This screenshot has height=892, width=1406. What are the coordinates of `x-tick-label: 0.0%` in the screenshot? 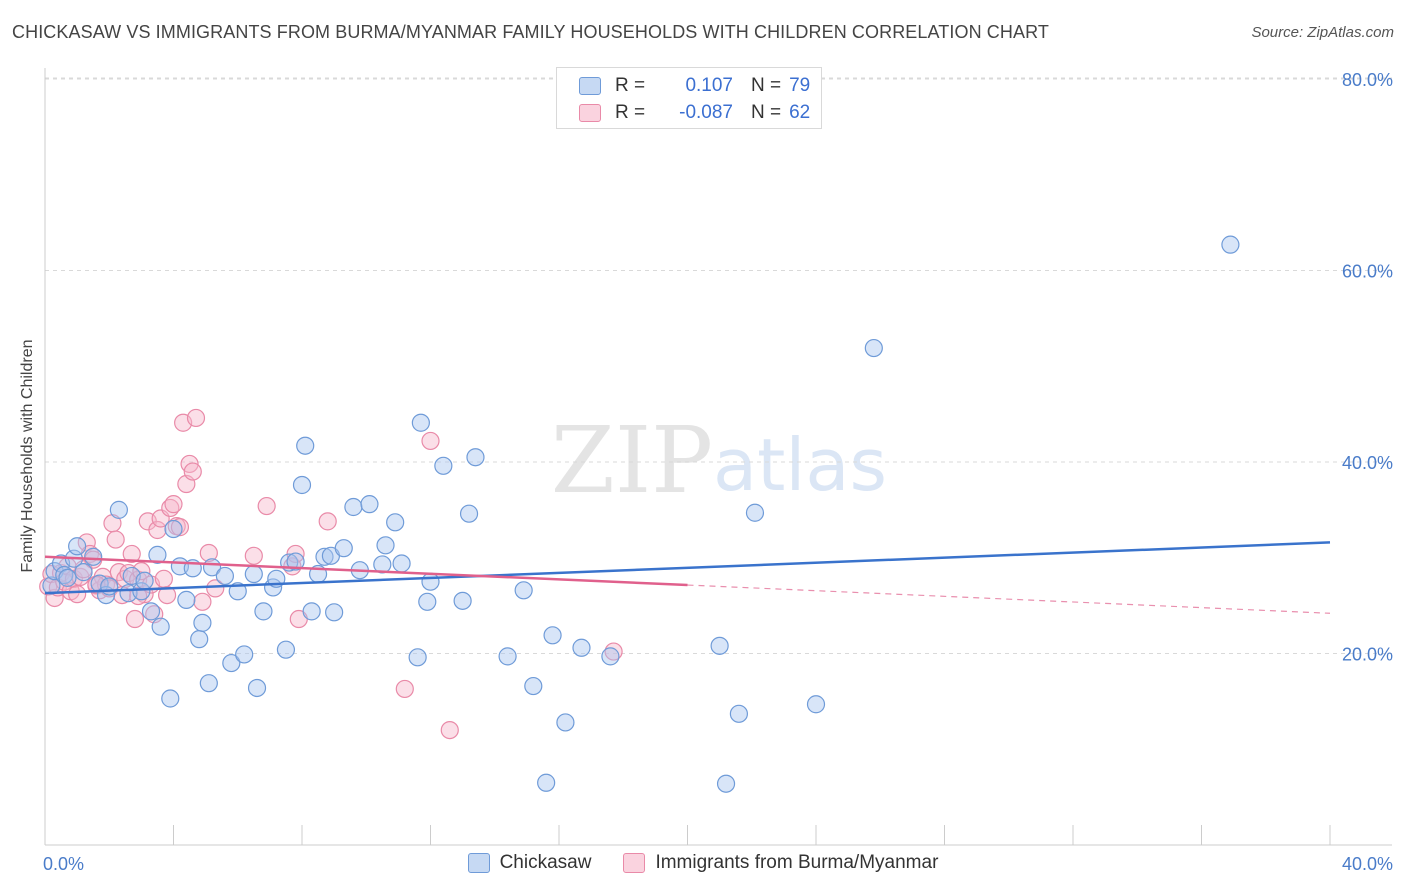 It's located at (63, 864).